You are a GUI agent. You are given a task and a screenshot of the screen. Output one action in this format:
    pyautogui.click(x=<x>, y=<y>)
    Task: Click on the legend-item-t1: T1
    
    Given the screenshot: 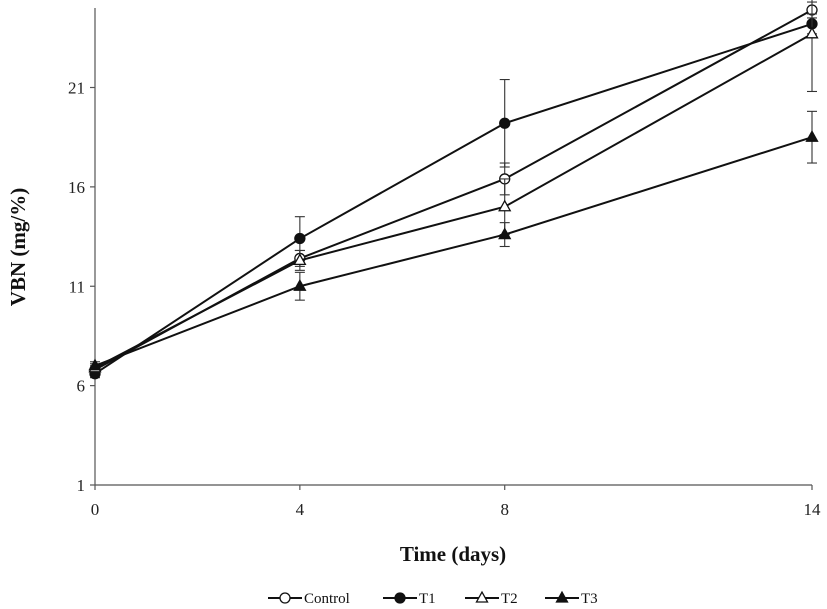 What is the action you would take?
    pyautogui.click(x=409, y=599)
    